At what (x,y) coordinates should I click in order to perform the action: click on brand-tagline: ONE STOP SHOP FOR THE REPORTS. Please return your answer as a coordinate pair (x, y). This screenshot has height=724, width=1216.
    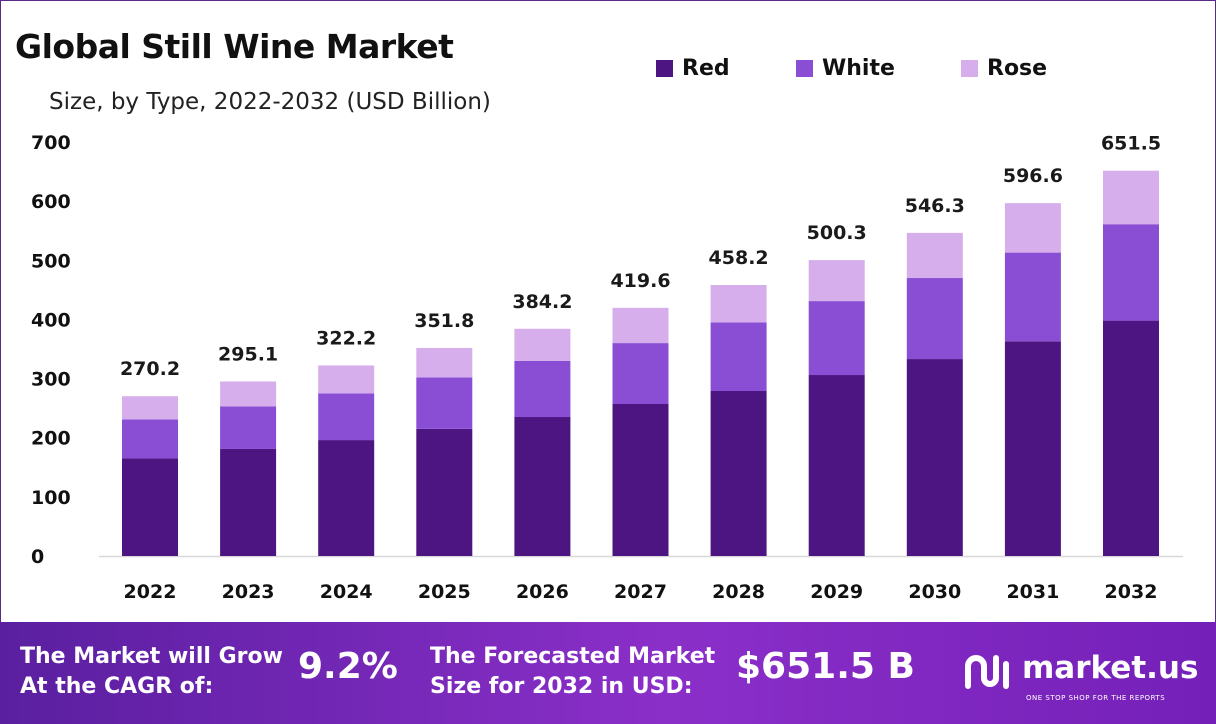
    Looking at the image, I should click on (1096, 698).